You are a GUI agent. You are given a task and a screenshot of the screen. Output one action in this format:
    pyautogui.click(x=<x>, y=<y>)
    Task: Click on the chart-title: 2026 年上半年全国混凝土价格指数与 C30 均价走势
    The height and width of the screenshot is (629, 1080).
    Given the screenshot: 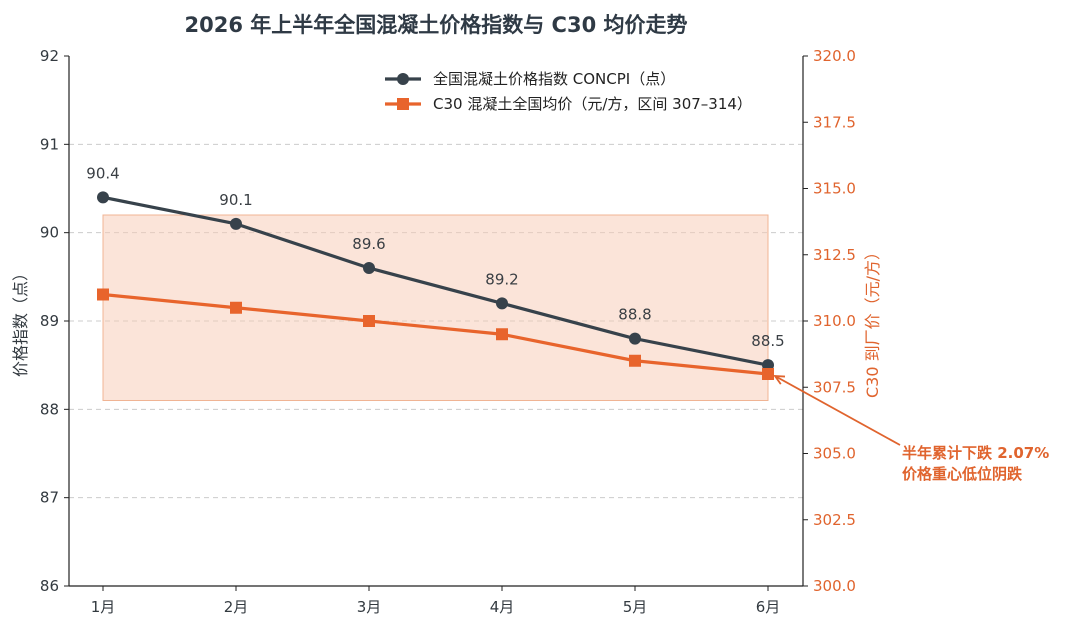 What is the action you would take?
    pyautogui.click(x=435, y=25)
    